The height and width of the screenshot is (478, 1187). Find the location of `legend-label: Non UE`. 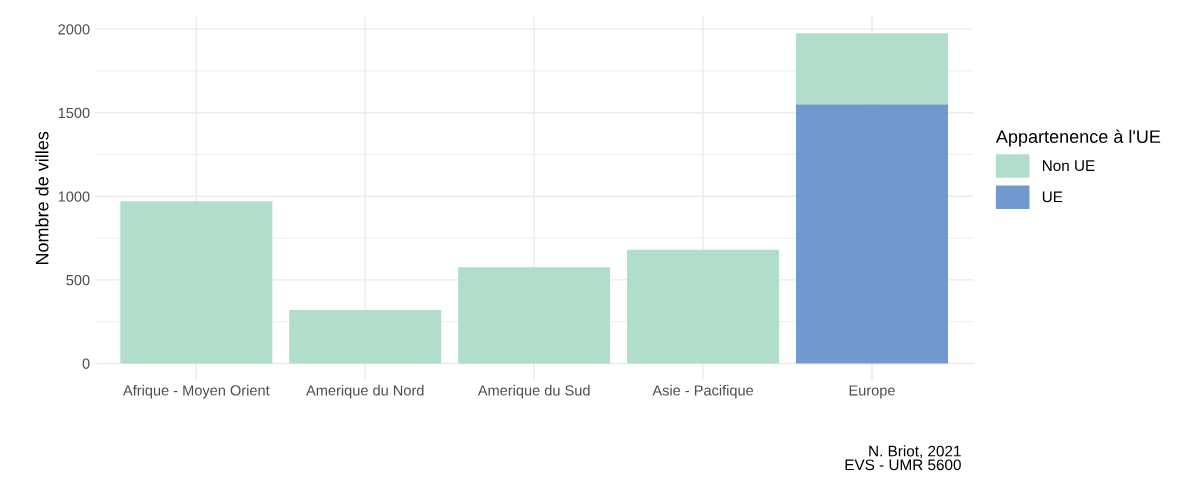

legend-label: Non UE is located at coordinates (1068, 166).